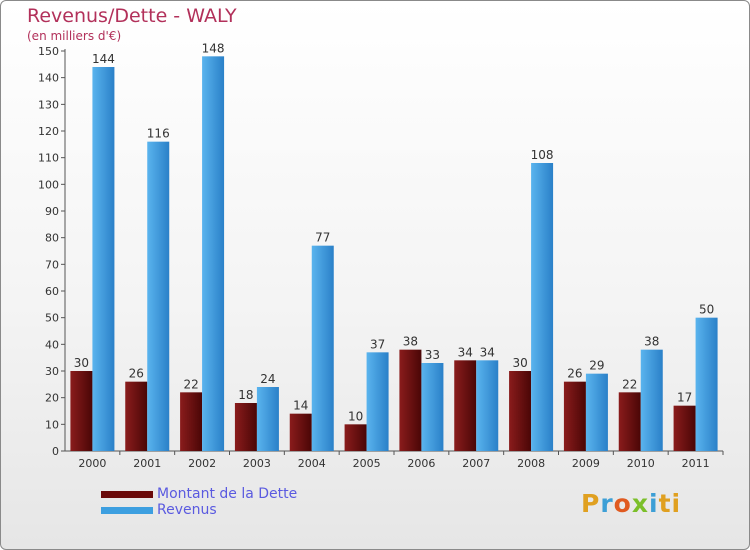 This screenshot has width=750, height=550. What do you see at coordinates (52, 398) in the screenshot?
I see `y-tick-label: 20` at bounding box center [52, 398].